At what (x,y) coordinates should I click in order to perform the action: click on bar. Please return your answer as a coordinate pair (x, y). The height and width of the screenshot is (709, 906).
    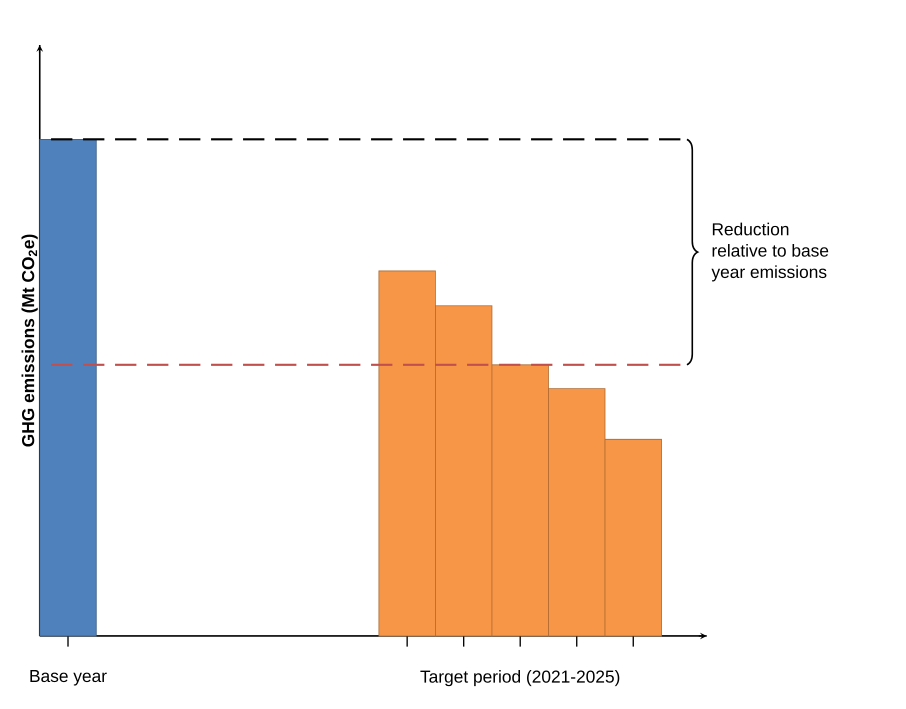
    Looking at the image, I should click on (68, 387).